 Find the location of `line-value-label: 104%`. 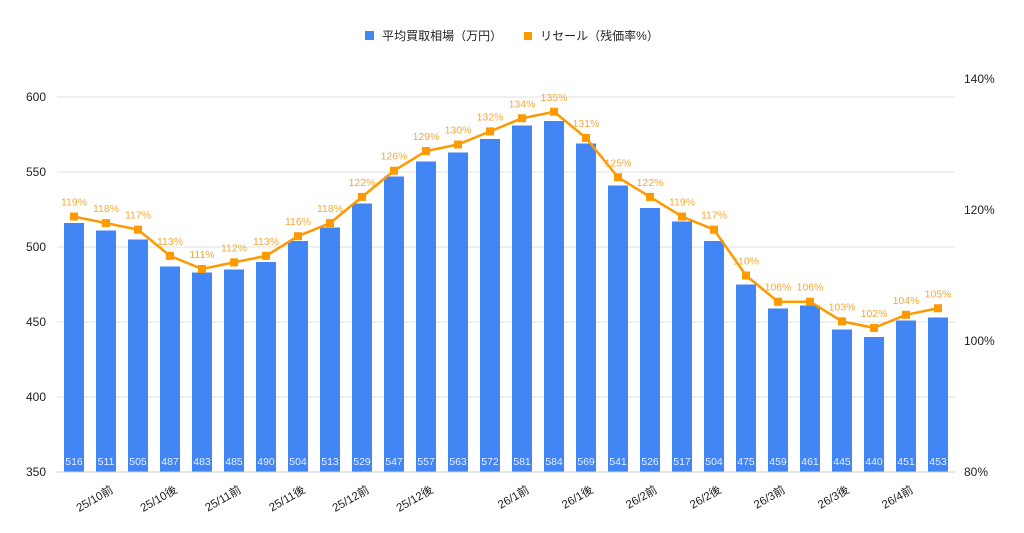

line-value-label: 104% is located at coordinates (906, 301).